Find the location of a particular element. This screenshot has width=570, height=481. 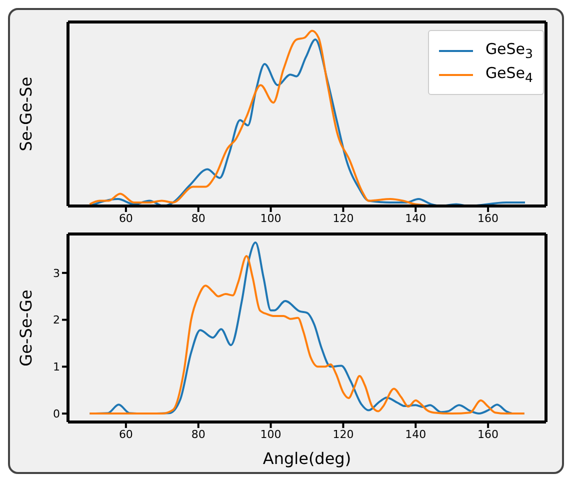

legend-label: GeSe$_{4}$ is located at coordinates (509, 74).